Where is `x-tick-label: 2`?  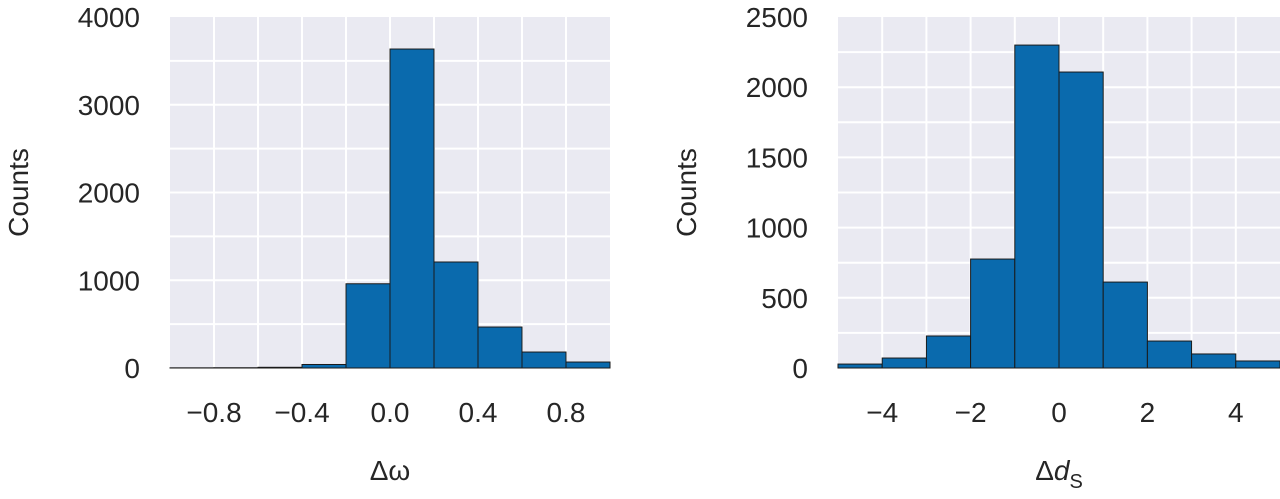
x-tick-label: 2 is located at coordinates (1148, 412).